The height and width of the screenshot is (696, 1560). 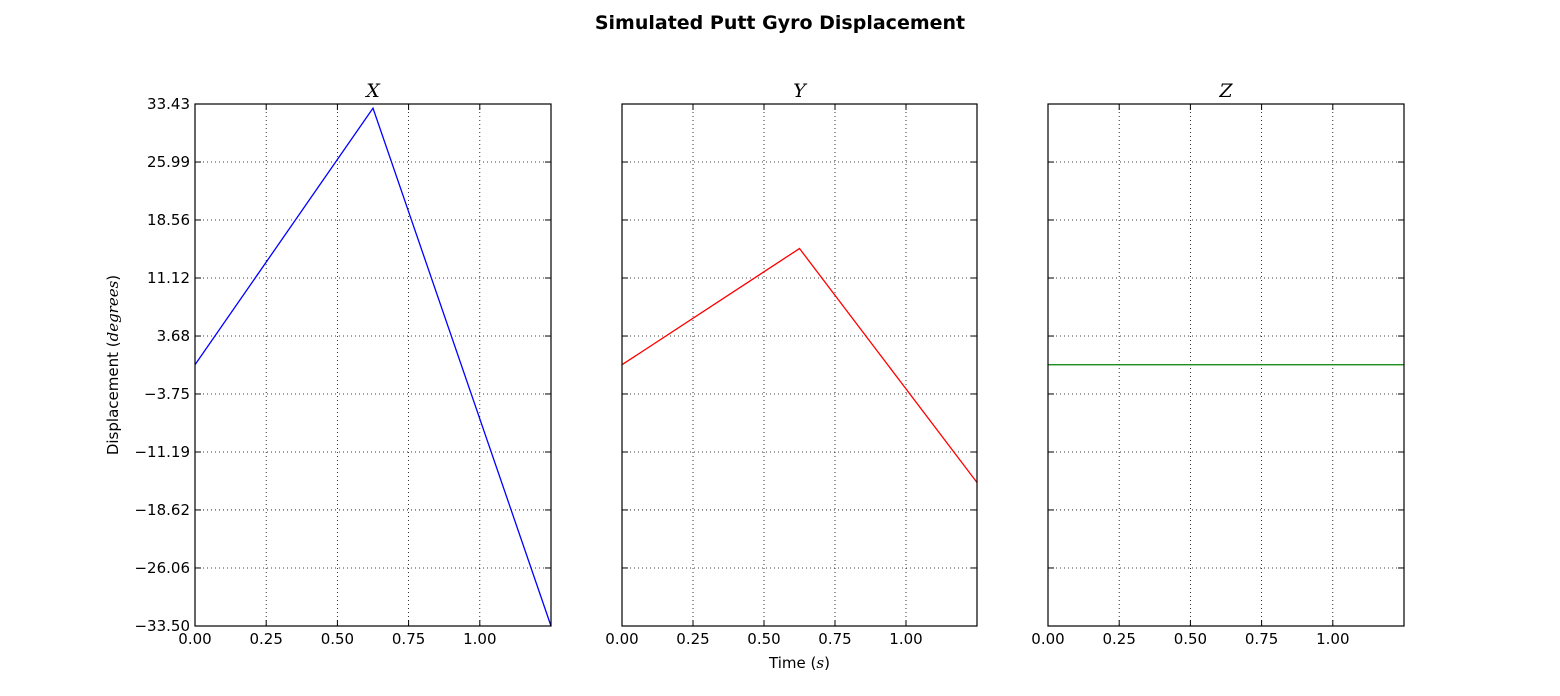 I want to click on subplot-y-xaxis-label: Time (s), so click(x=799, y=663).